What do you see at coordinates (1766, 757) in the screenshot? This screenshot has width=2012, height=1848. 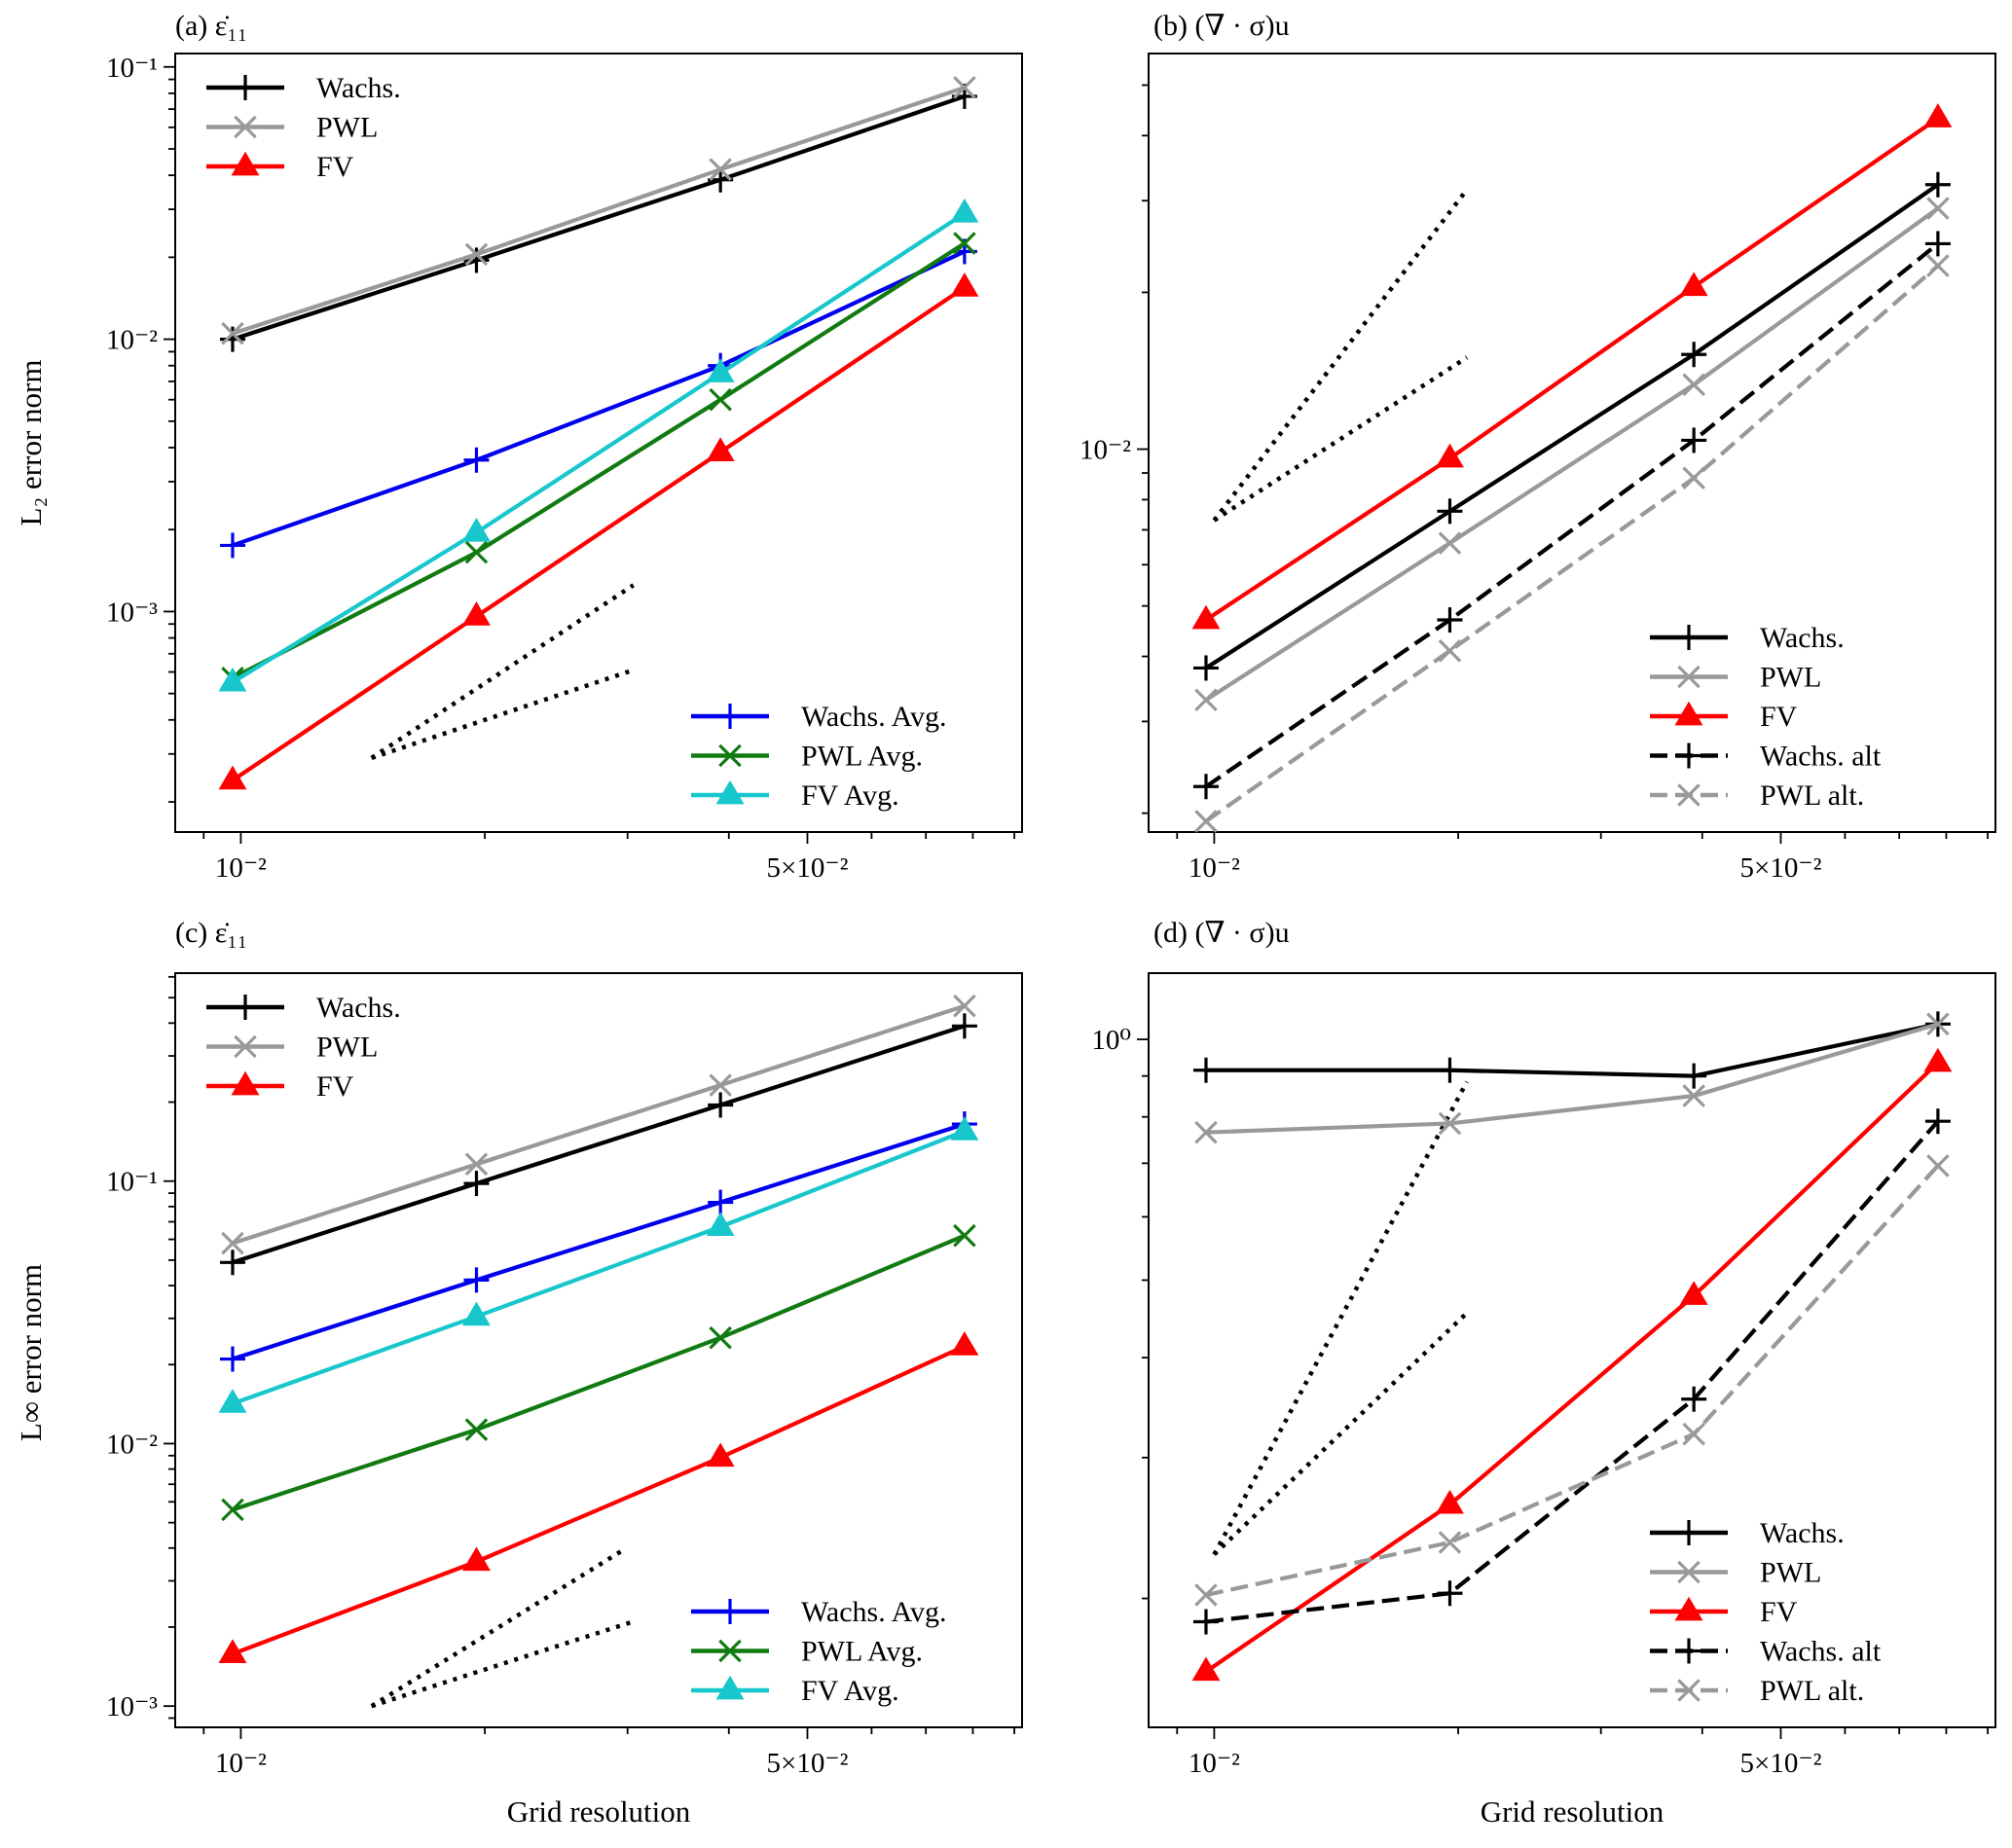 I see `legend-entry: Wachs. alt` at bounding box center [1766, 757].